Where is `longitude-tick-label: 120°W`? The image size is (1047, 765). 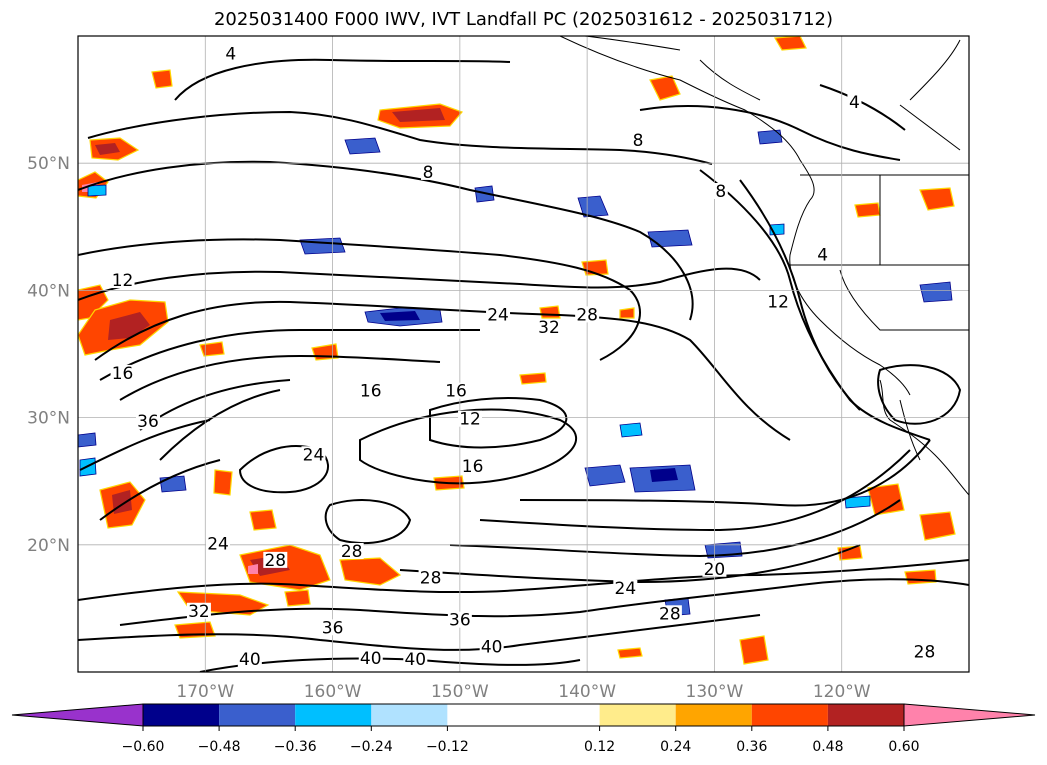
longitude-tick-label: 120°W is located at coordinates (842, 692).